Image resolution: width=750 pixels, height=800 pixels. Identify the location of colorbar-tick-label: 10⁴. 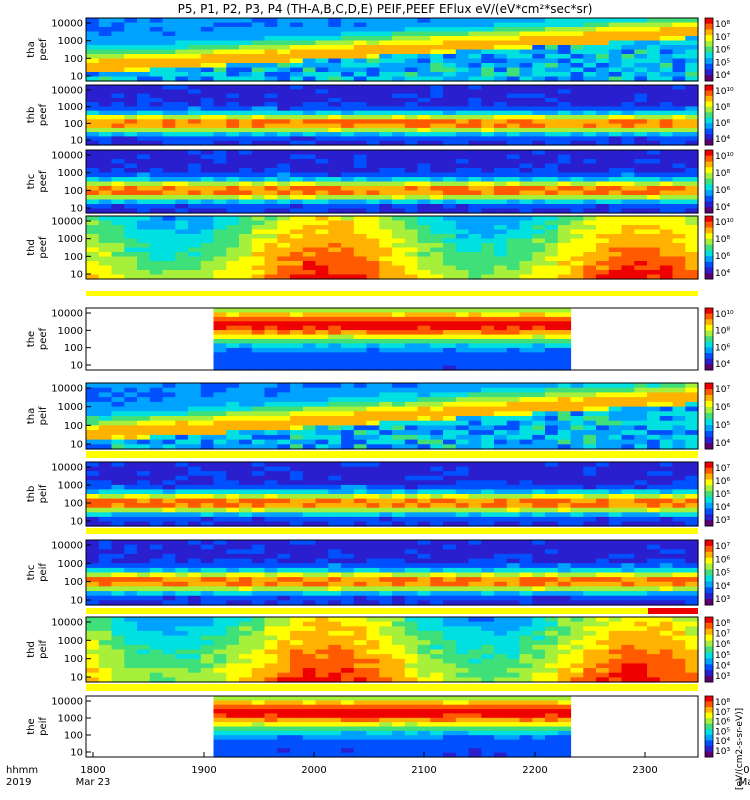
(722, 508).